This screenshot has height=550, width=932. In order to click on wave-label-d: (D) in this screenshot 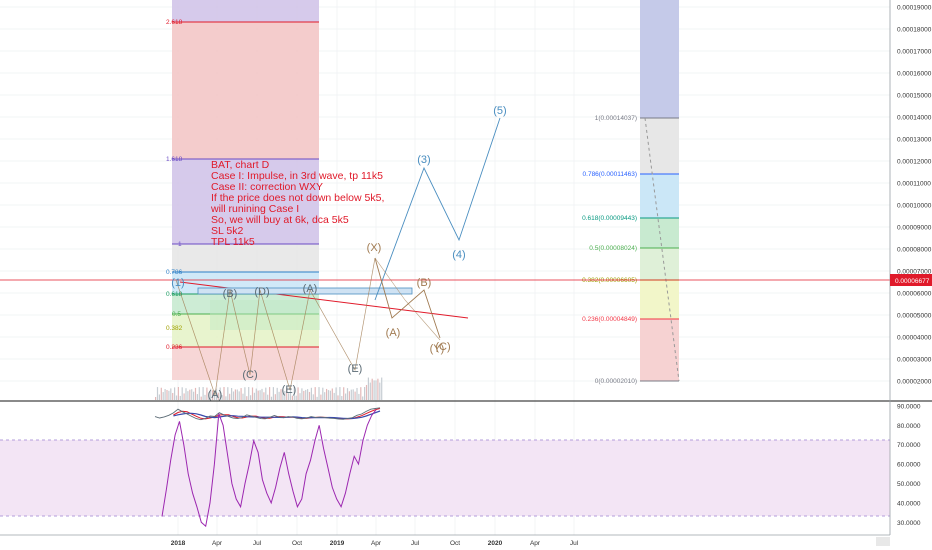, I will do `click(261, 292)`.